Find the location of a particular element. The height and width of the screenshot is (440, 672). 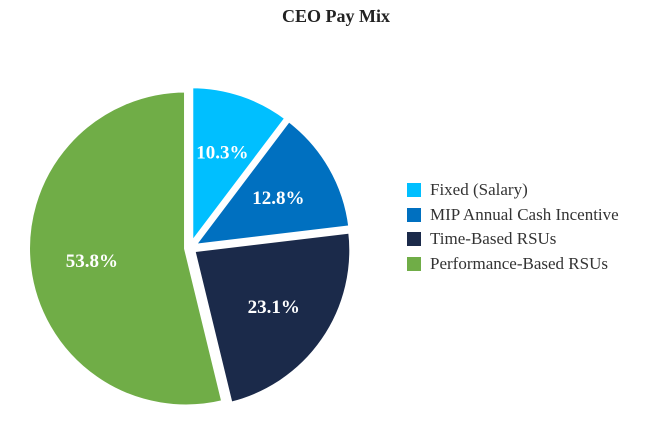

legend-item-performance-based-rsus: Performance-Based RSUs is located at coordinates (539, 264).